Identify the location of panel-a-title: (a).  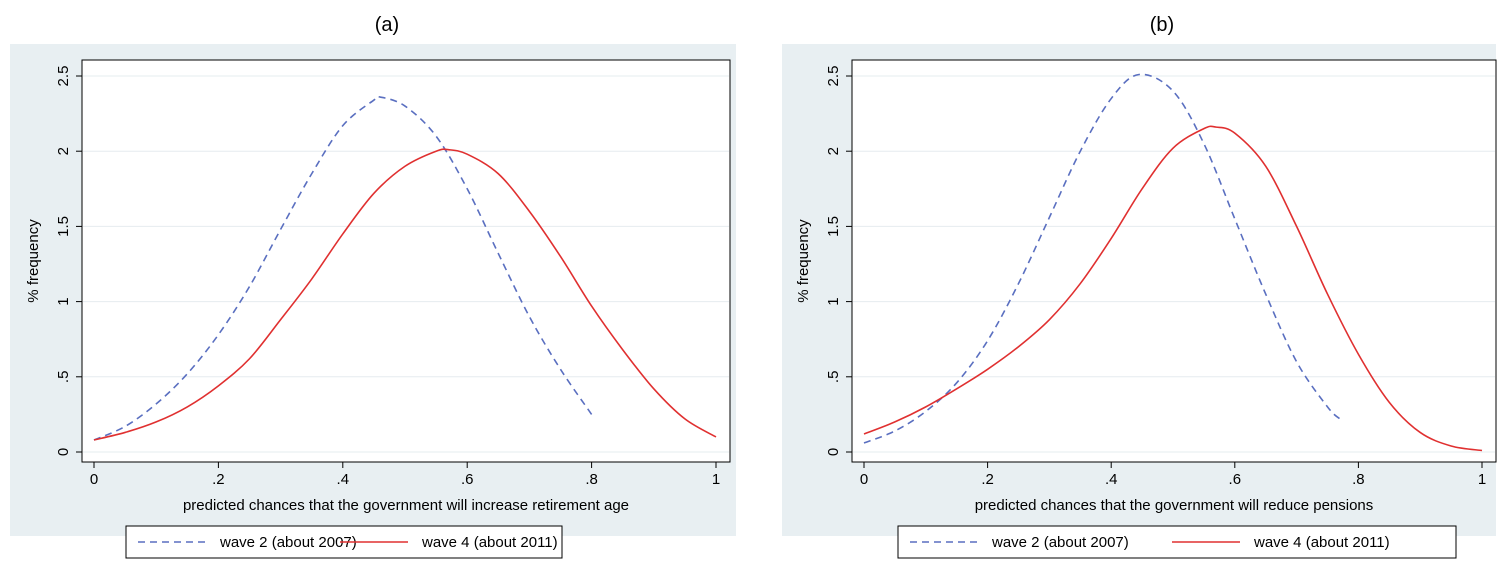
(387, 25).